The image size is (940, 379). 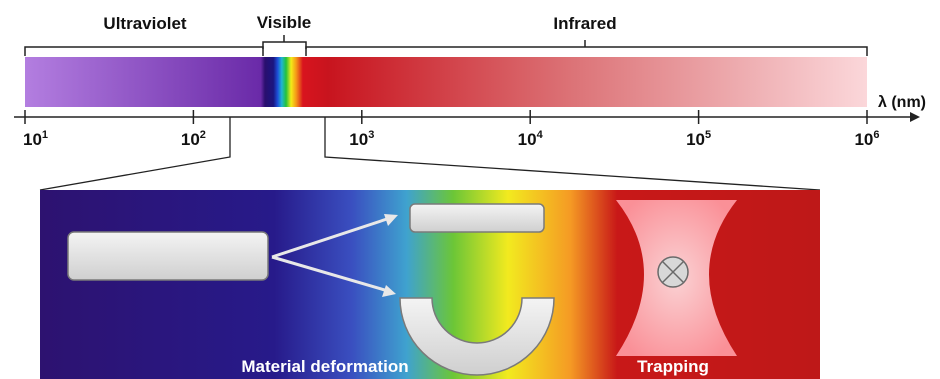 I want to click on flat-plate-top, so click(x=477, y=218).